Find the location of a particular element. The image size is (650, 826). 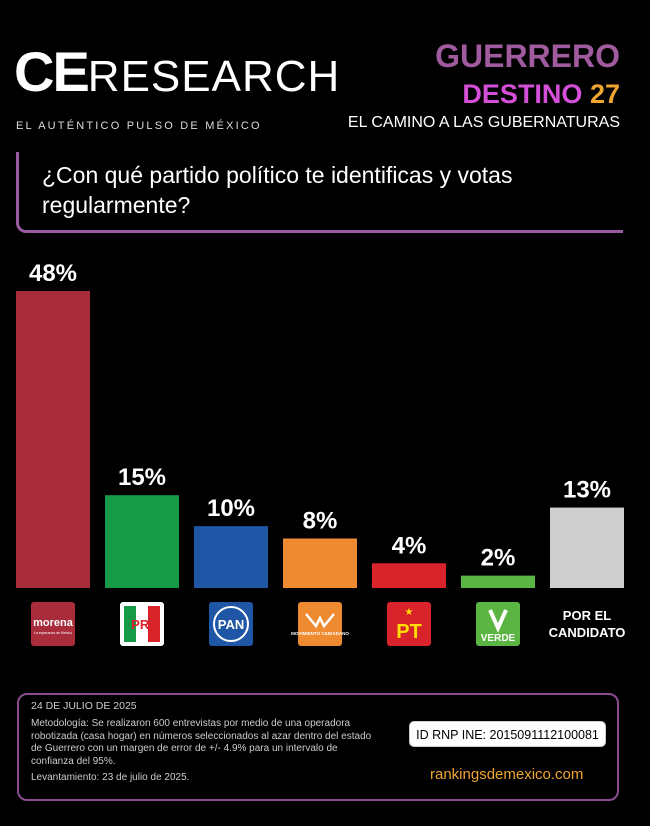

pri-green-stripe is located at coordinates (130, 624).